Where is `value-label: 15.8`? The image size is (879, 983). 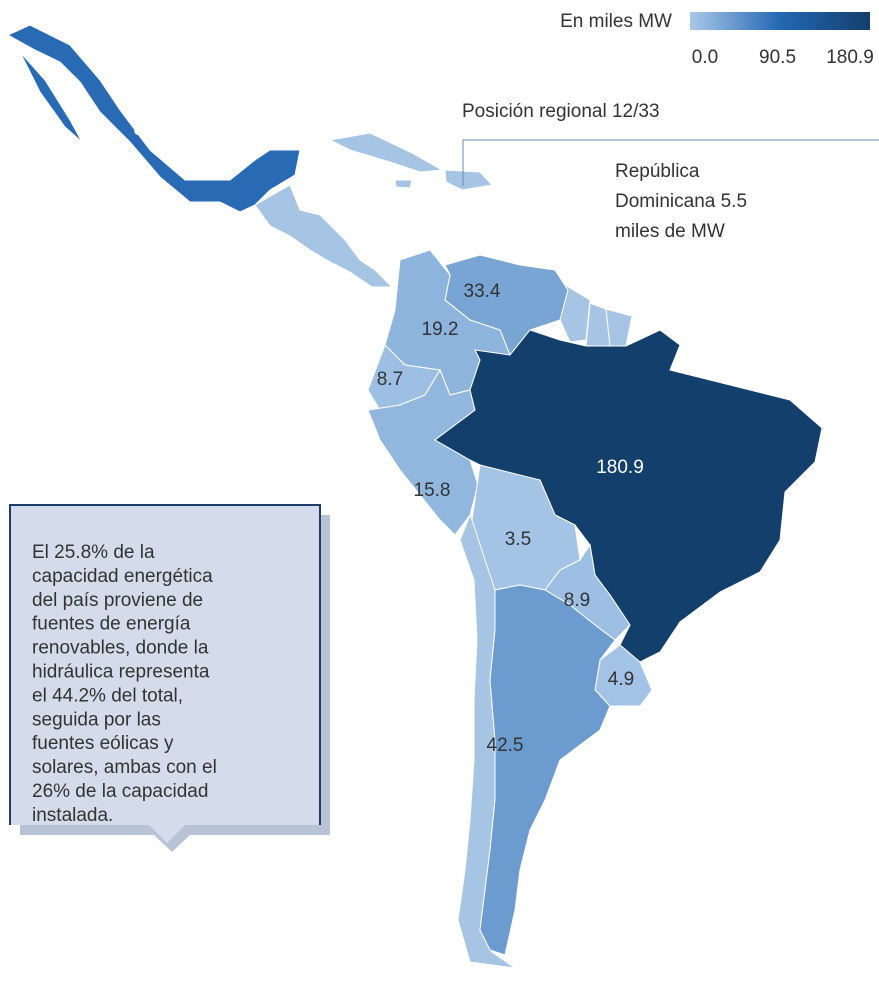
value-label: 15.8 is located at coordinates (432, 490).